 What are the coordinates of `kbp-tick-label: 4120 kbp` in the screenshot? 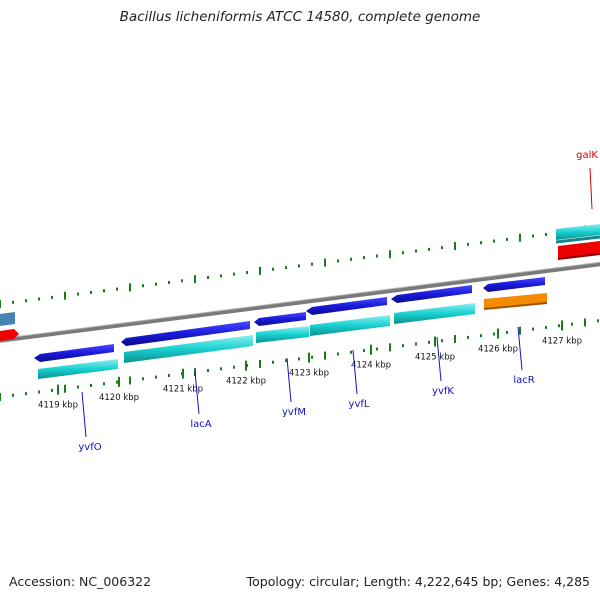 It's located at (119, 398).